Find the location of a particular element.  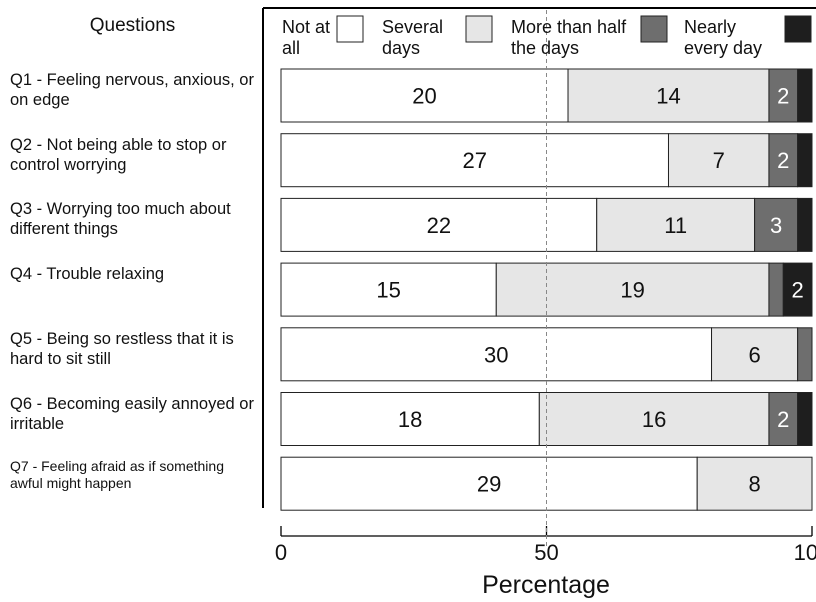

bar-row: 29 8 is located at coordinates (546, 483).